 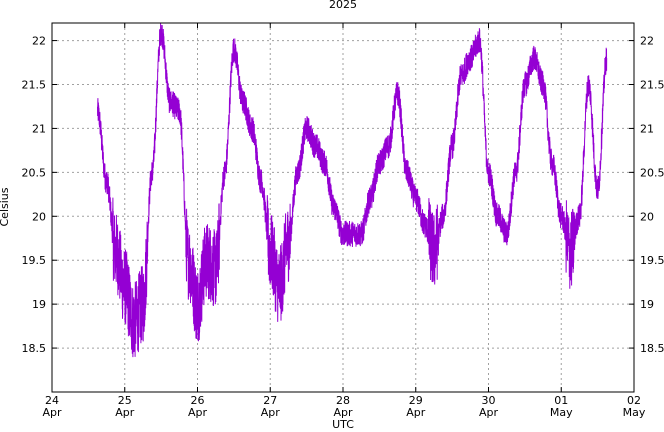 What do you see at coordinates (647, 216) in the screenshot?
I see `y-tick-label-right: 20` at bounding box center [647, 216].